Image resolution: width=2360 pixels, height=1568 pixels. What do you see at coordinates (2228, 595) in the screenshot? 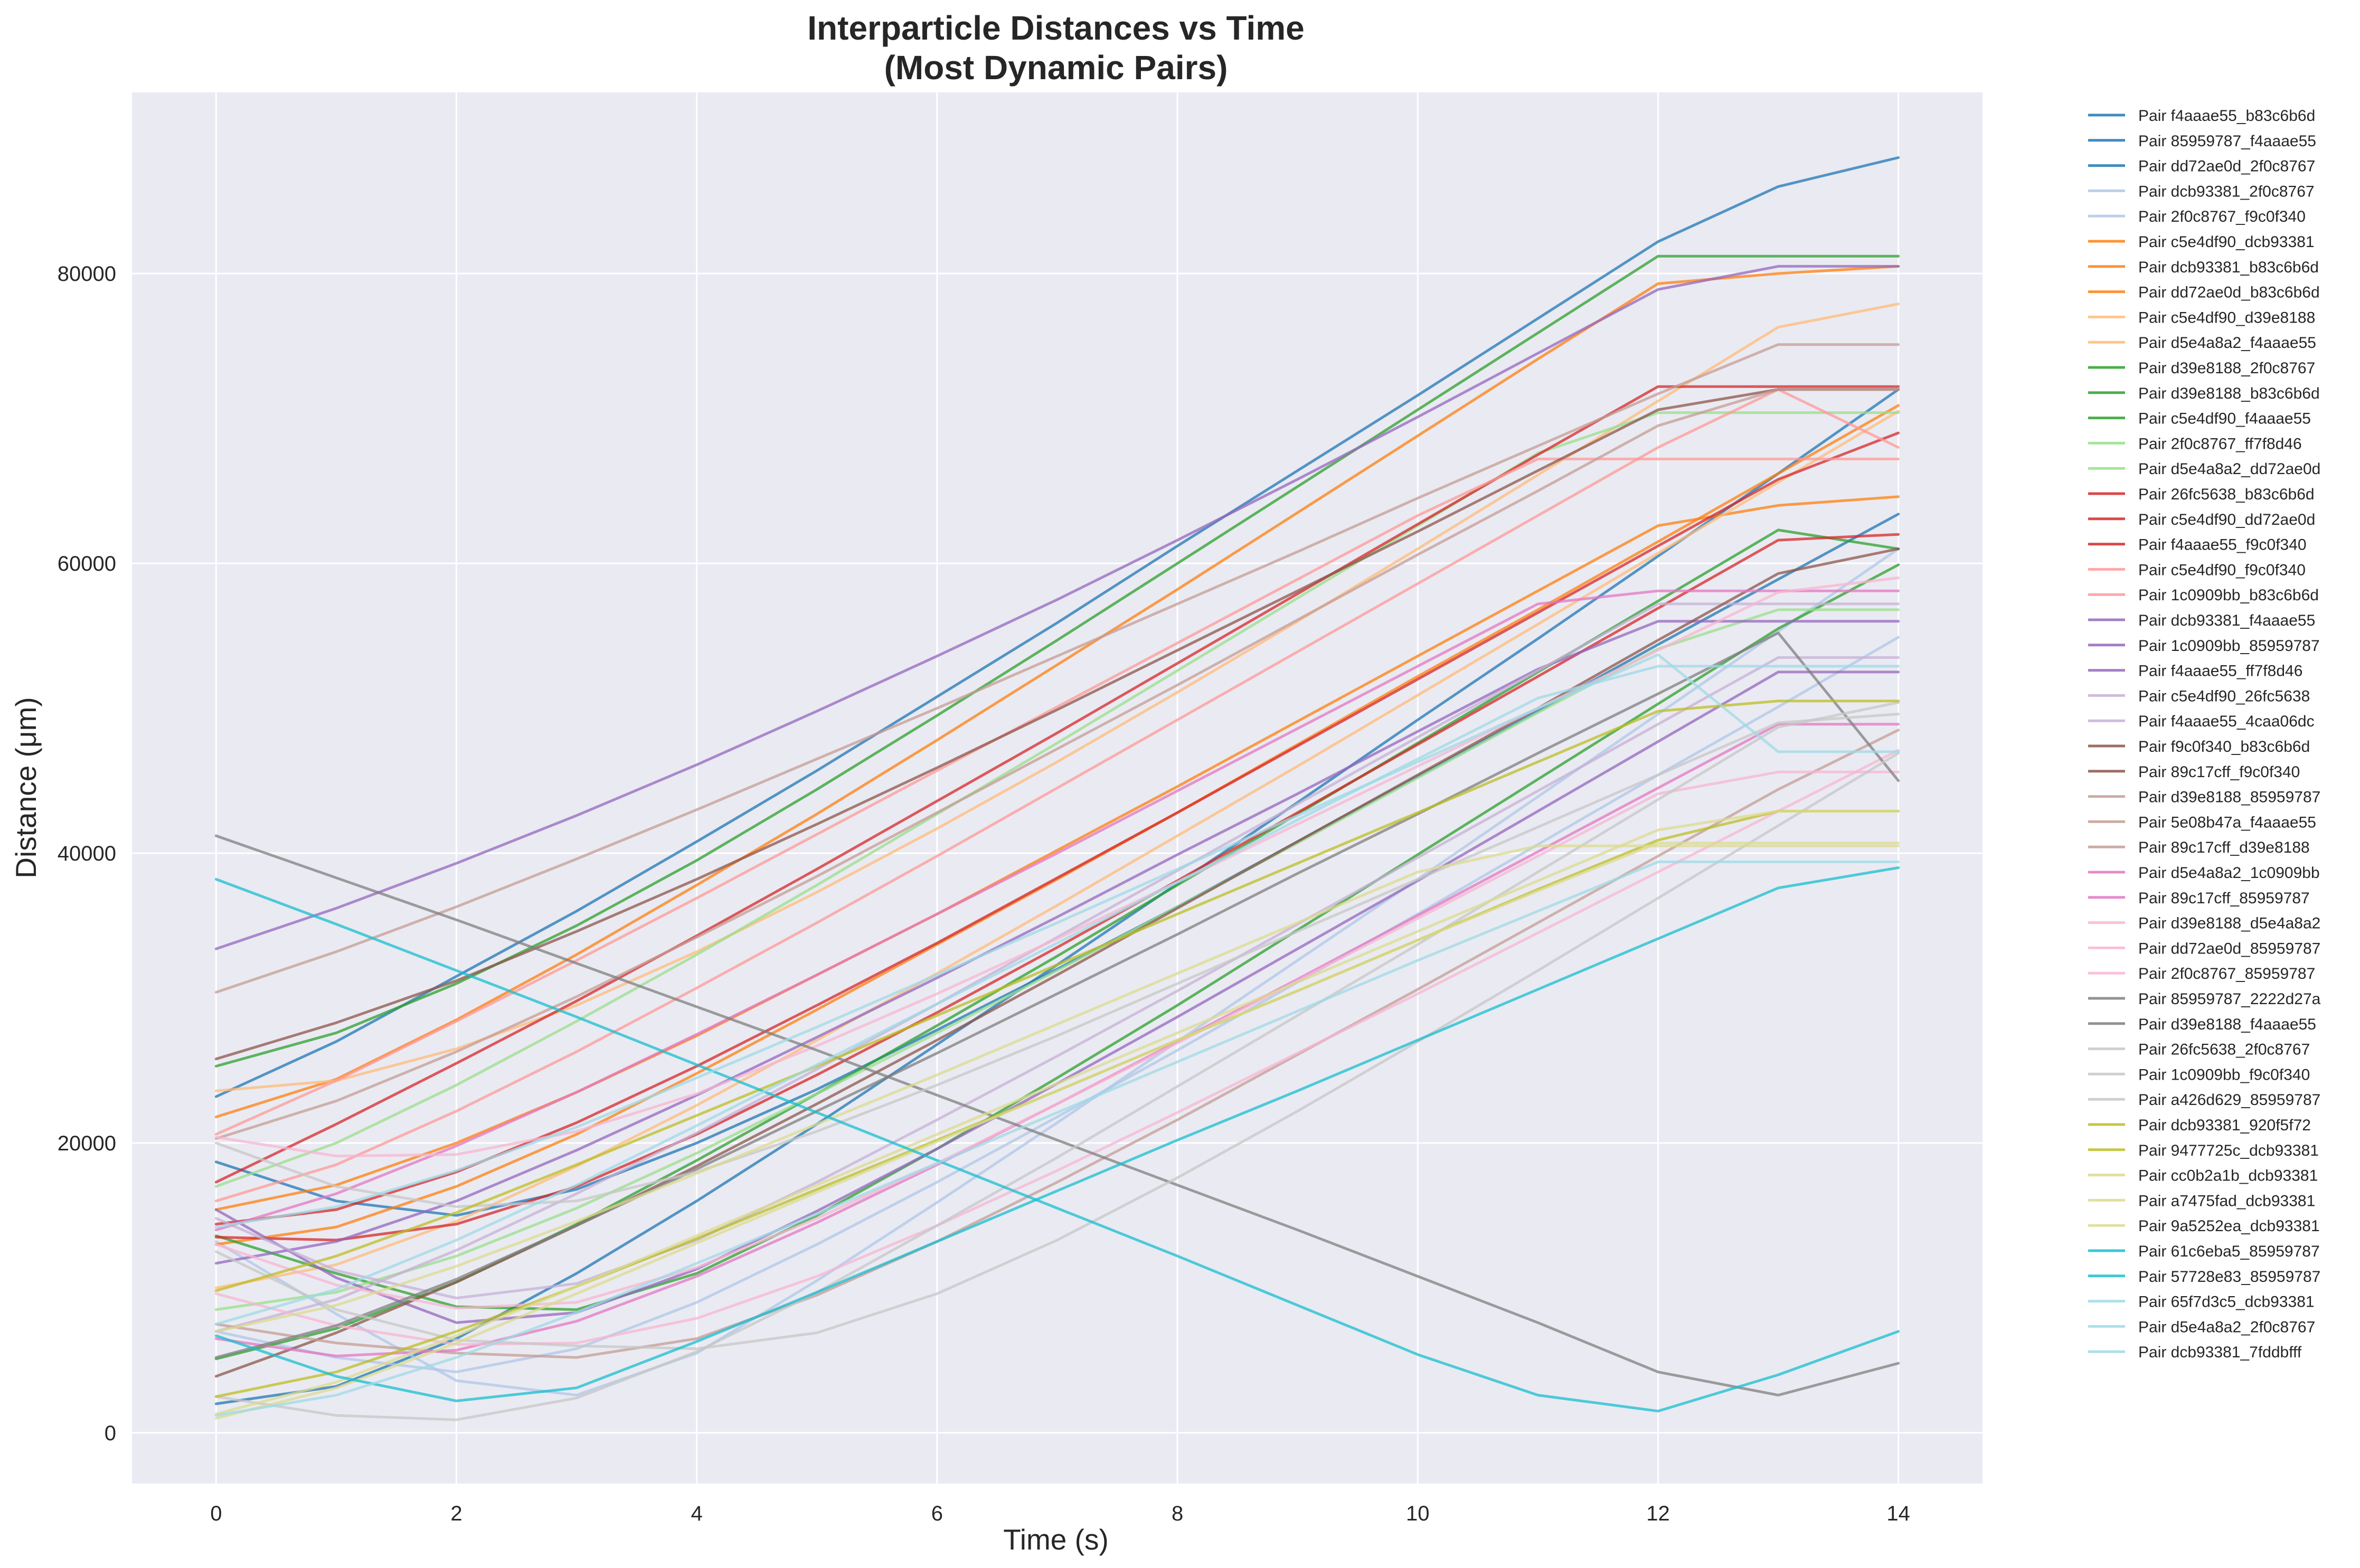
I see `legend-label: Pair 1c0909bb_b83c6b6d` at bounding box center [2228, 595].